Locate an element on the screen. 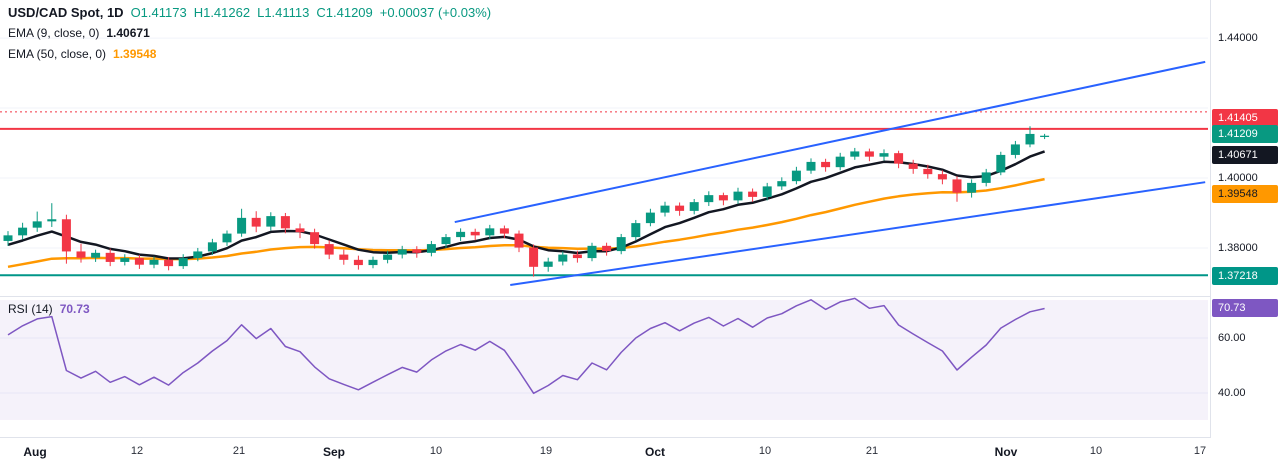 The width and height of the screenshot is (1280, 470). time-tick-sep: Sep is located at coordinates (334, 452).